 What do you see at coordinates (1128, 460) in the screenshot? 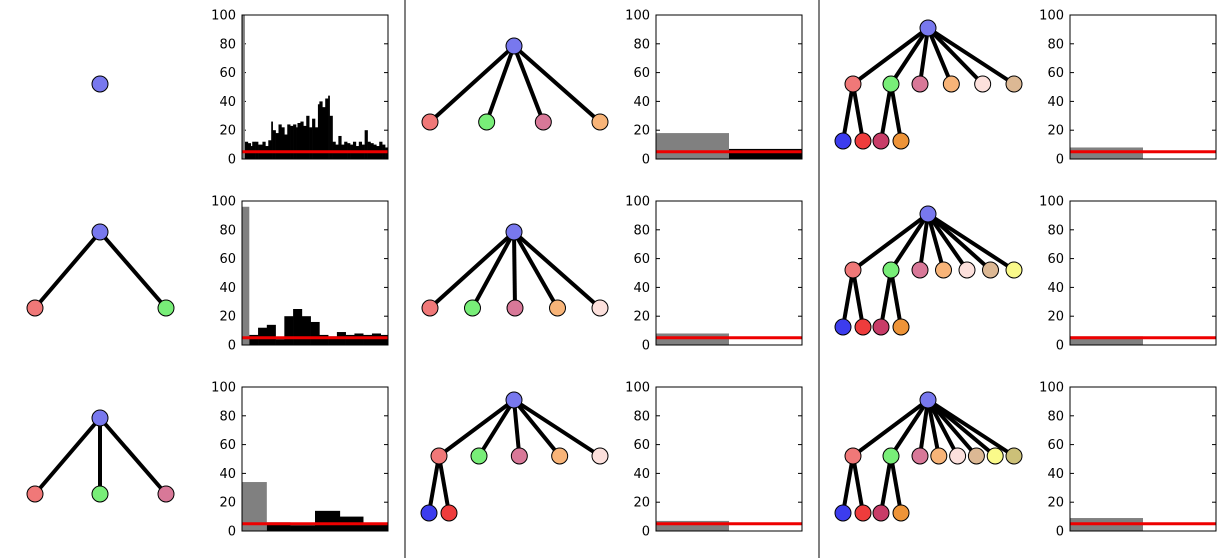
I see `histogram-9: 0 20 40 60 80 100` at bounding box center [1128, 460].